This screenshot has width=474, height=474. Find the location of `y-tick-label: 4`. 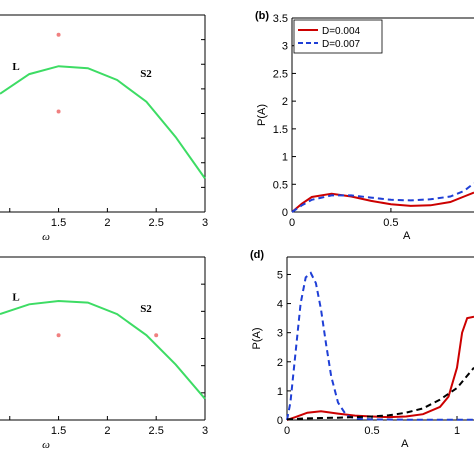

y-tick-label: 4 is located at coordinates (280, 305).